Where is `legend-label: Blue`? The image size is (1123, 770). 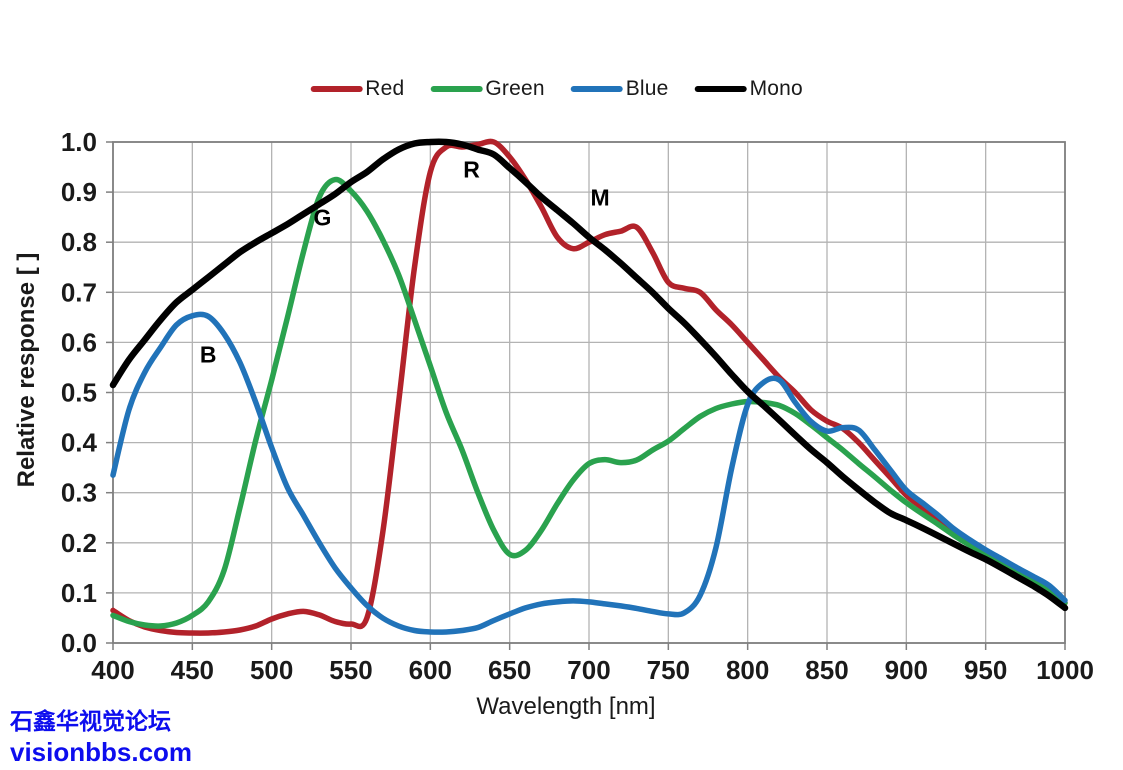
legend-label: Blue is located at coordinates (647, 88).